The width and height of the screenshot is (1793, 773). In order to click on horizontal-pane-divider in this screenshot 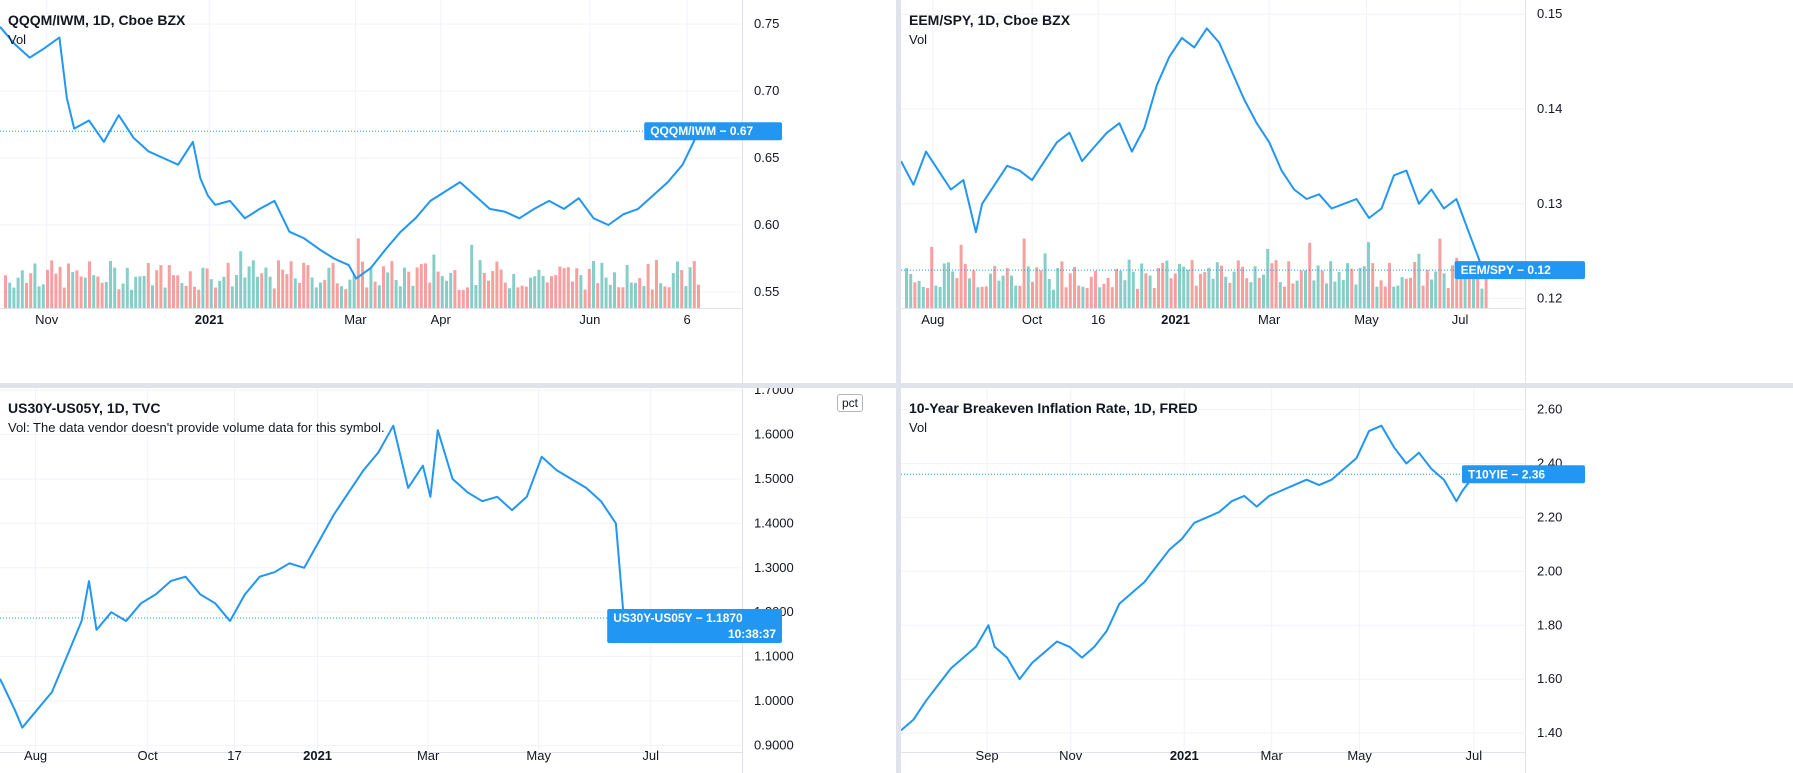, I will do `click(896, 385)`.